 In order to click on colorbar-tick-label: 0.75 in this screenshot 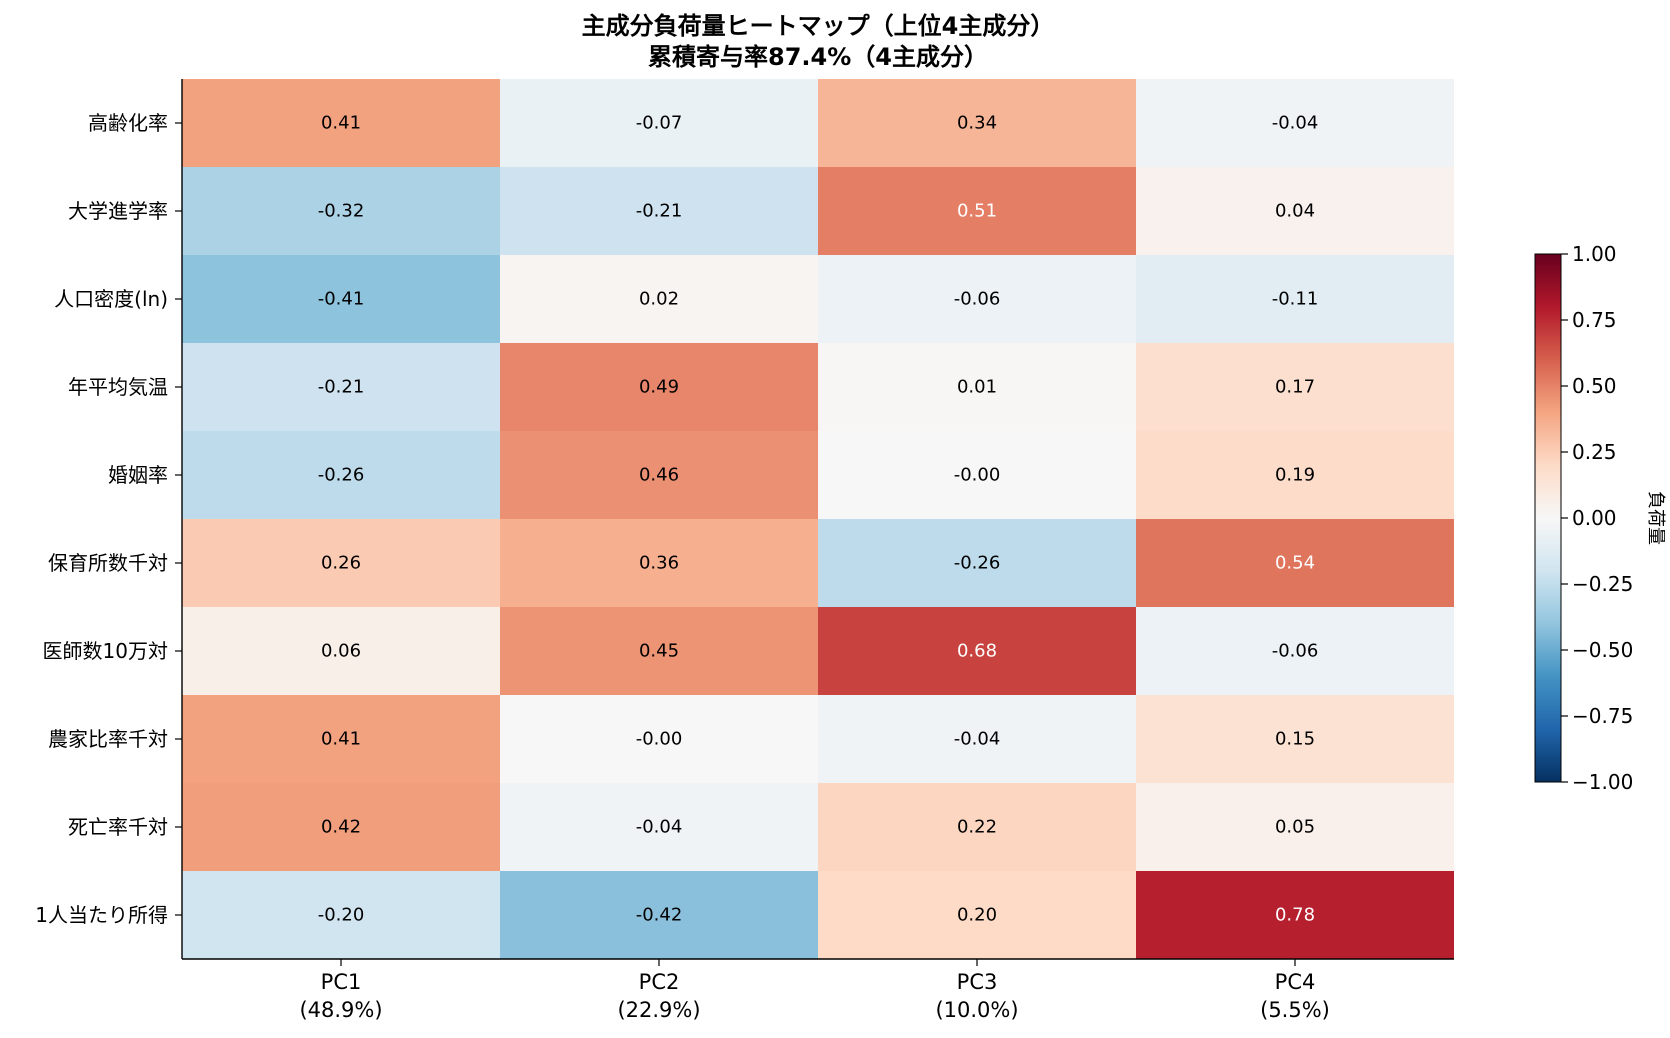, I will do `click(1594, 320)`.